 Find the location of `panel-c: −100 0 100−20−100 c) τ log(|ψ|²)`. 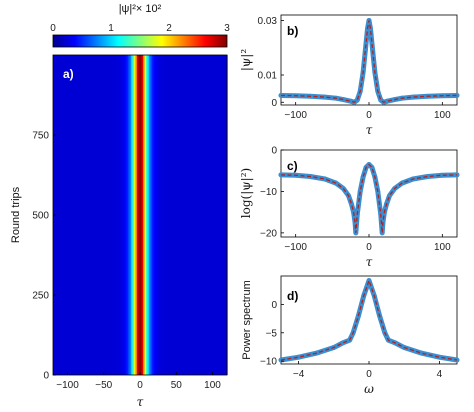

panel-c: −100 0 100−20−100 c) τ log(|ψ|²) is located at coordinates (349, 207).